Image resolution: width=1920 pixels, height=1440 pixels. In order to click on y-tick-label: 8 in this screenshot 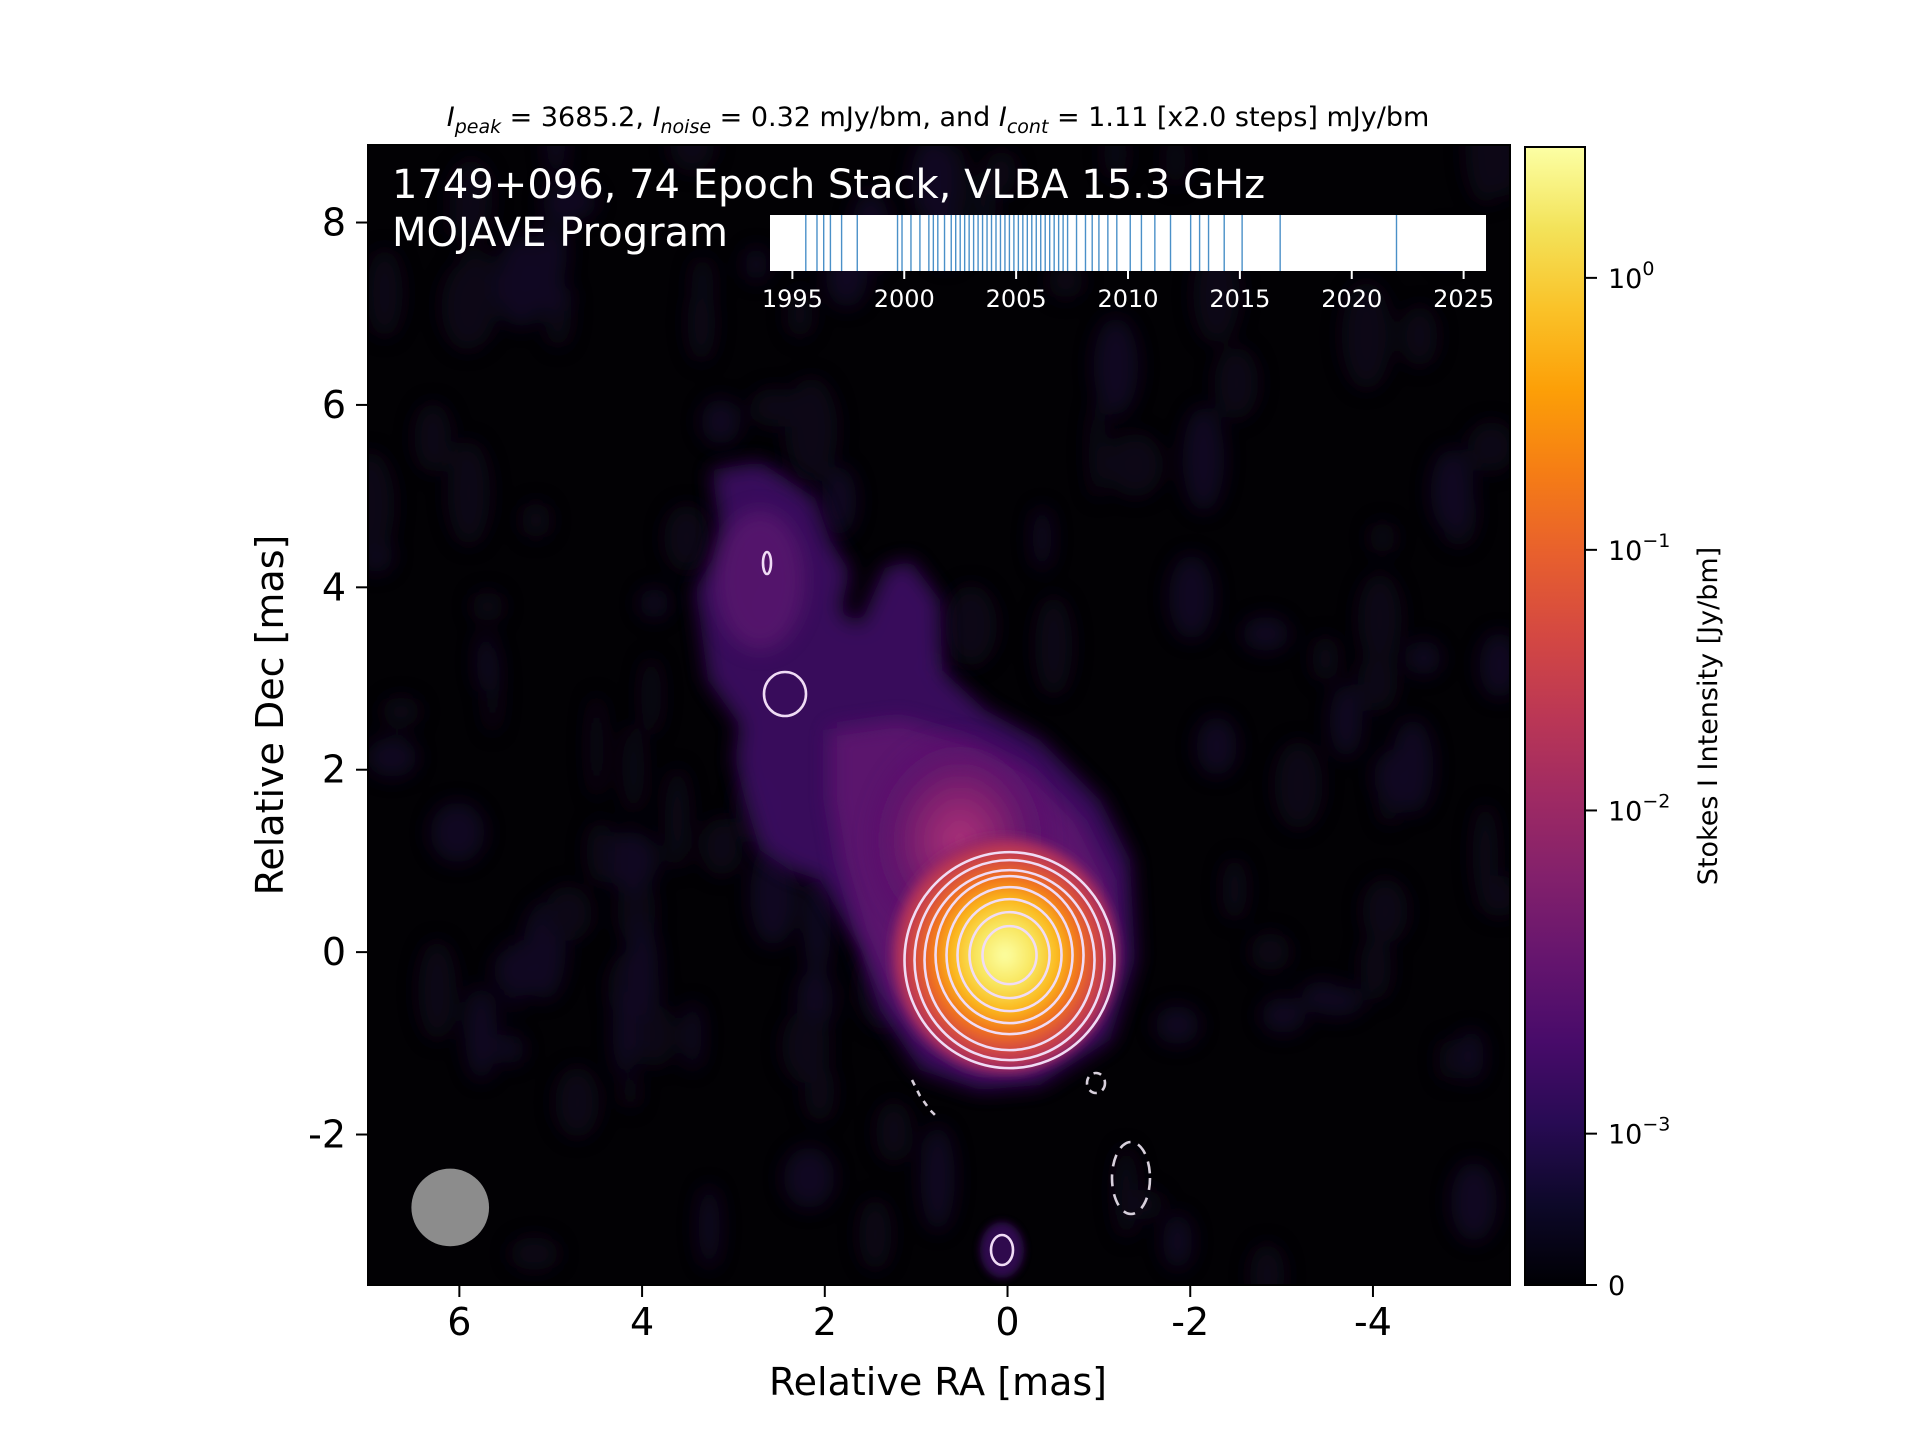, I will do `click(334, 223)`.